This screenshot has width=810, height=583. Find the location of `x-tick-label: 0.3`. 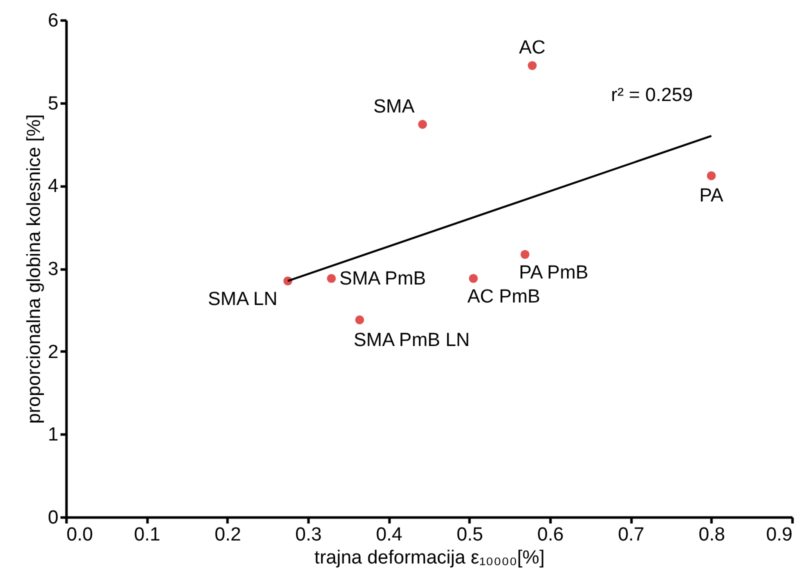

x-tick-label: 0.3 is located at coordinates (308, 535).